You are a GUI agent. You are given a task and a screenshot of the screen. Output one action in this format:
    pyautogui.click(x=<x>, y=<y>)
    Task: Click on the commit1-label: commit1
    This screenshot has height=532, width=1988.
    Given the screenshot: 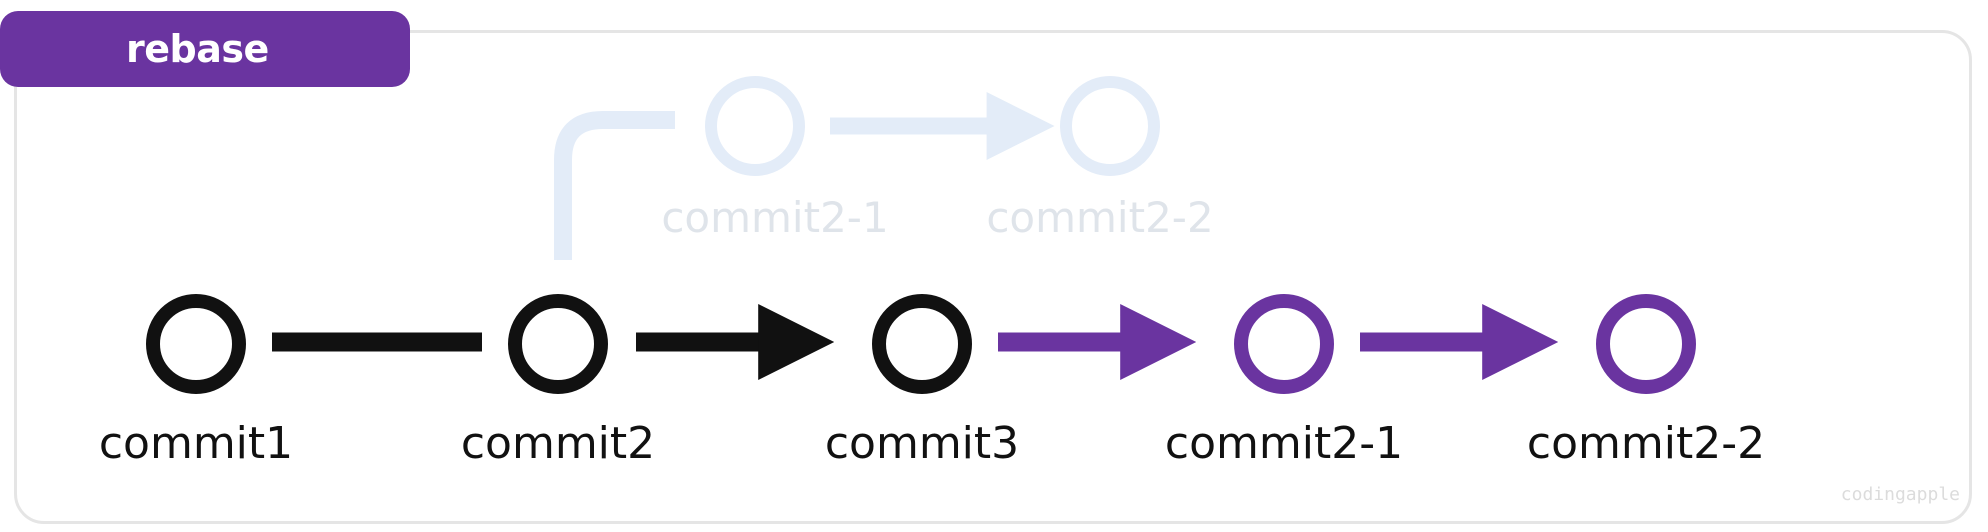 What is the action you would take?
    pyautogui.click(x=196, y=443)
    